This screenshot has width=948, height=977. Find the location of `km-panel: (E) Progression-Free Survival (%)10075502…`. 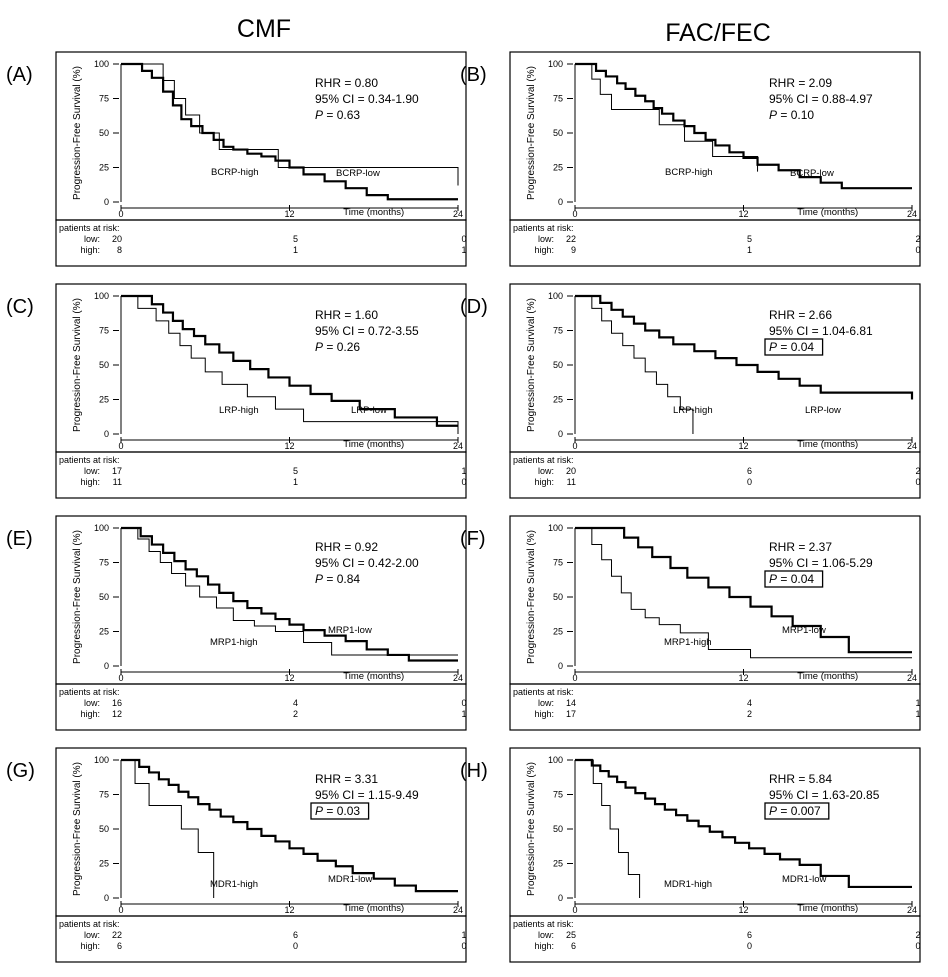

km-panel: (E) Progression-Free Survival (%)10075502… is located at coordinates (236, 623).